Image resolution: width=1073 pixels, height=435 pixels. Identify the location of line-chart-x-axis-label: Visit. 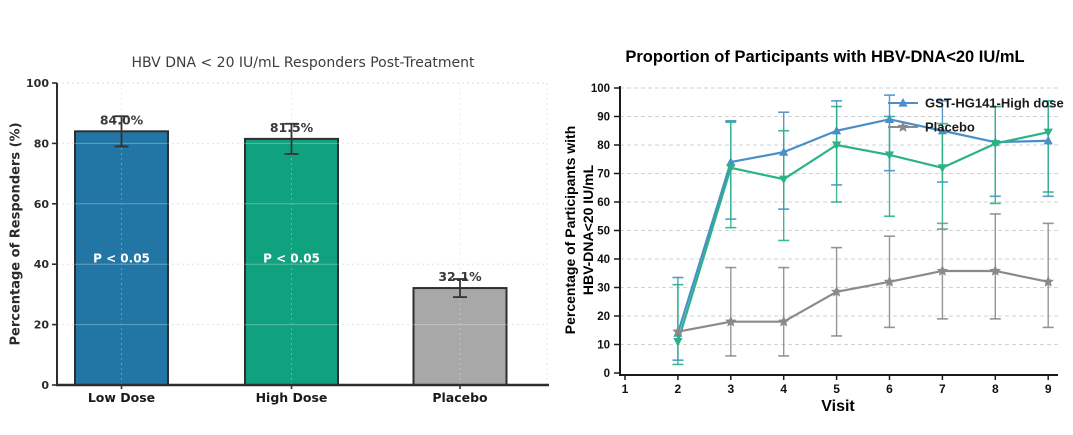
(838, 406).